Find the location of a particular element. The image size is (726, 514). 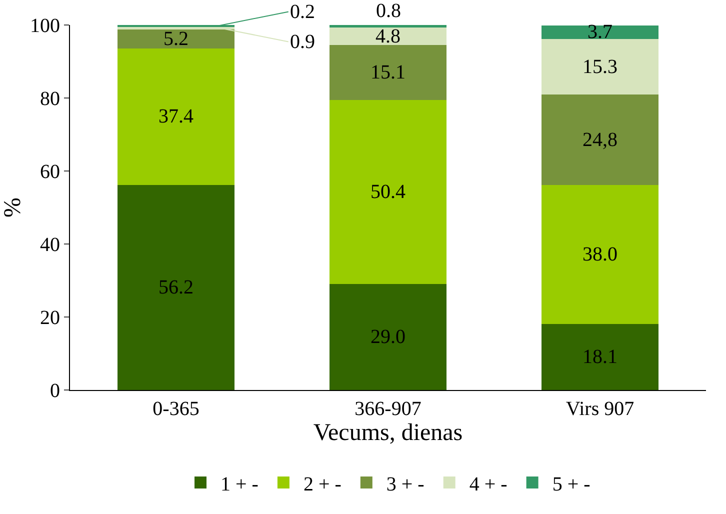

data-label: 4.8 is located at coordinates (388, 36).